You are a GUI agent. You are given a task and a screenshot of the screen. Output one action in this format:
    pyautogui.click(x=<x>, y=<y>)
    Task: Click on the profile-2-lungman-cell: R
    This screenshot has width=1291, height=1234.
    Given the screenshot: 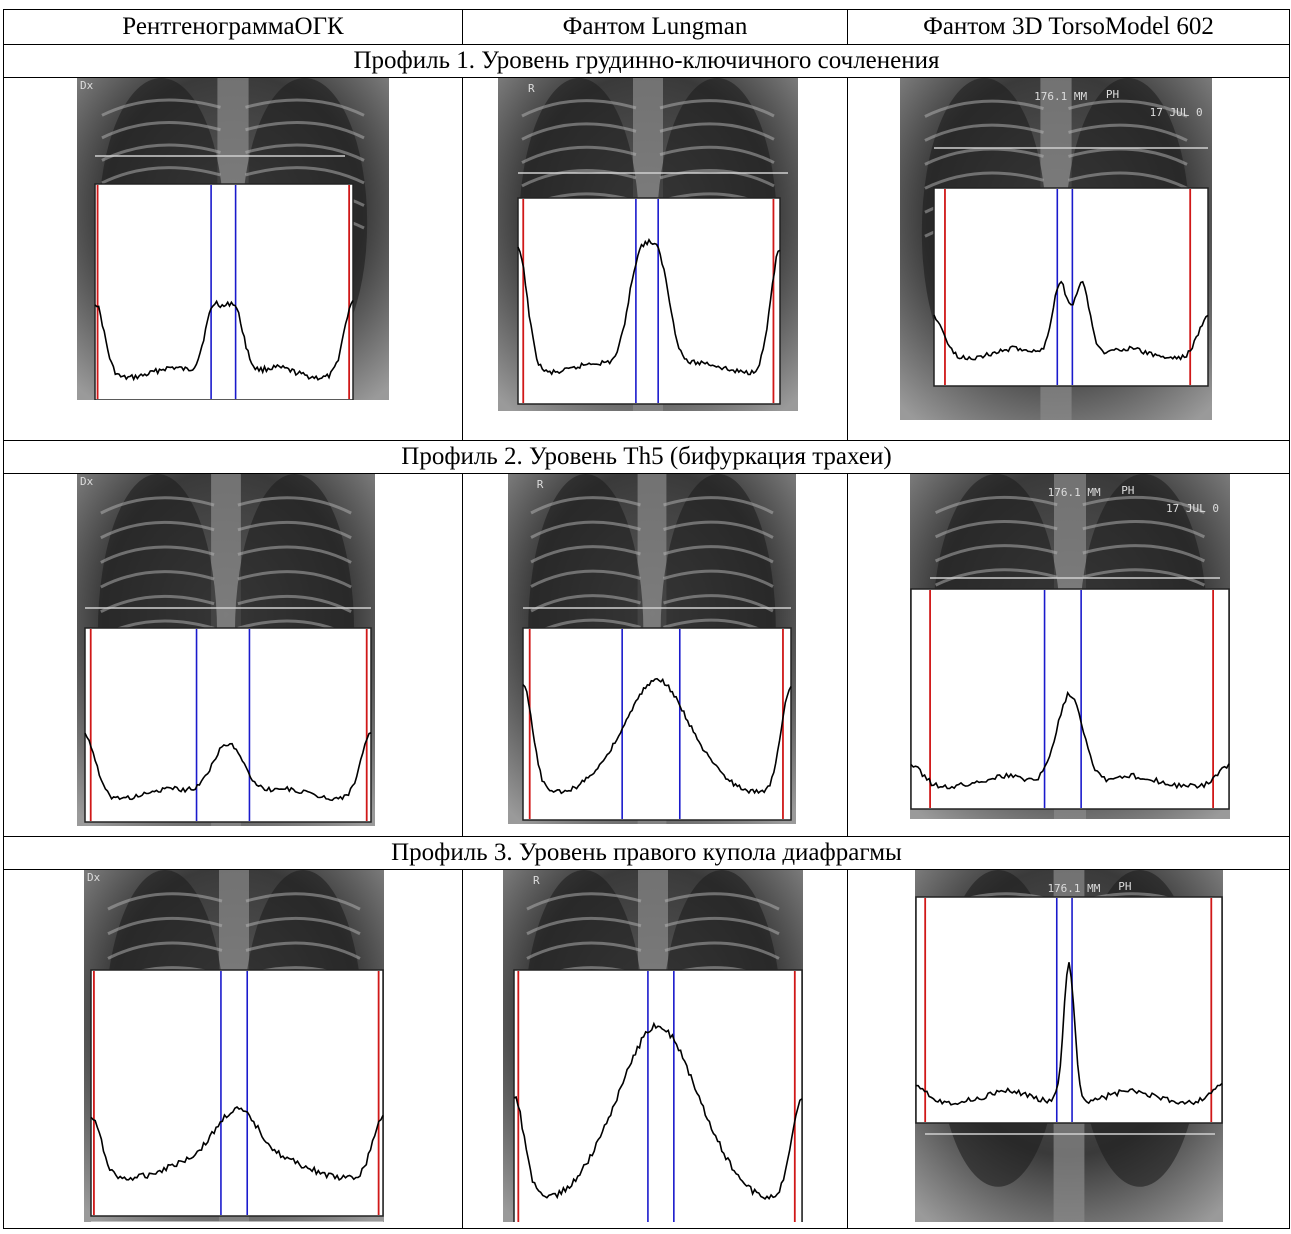 What is the action you would take?
    pyautogui.click(x=655, y=655)
    